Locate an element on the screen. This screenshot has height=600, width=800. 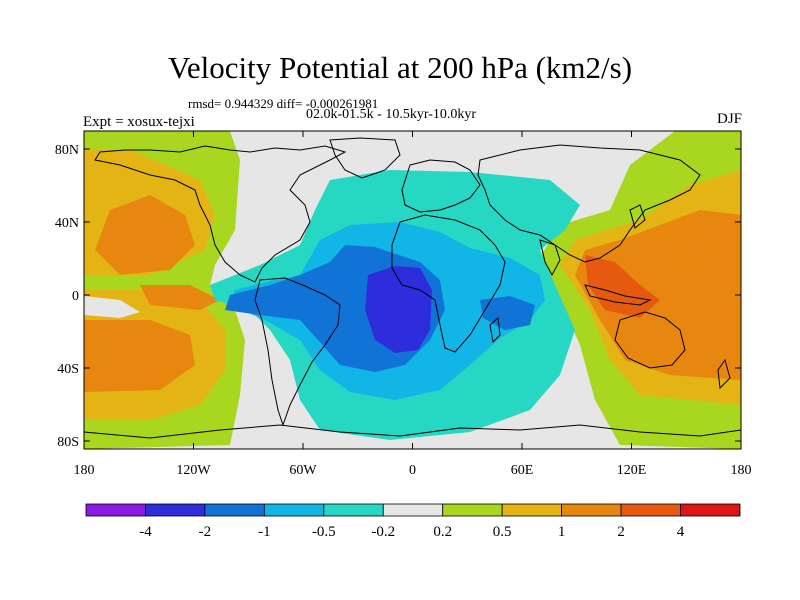
colorbar-label: -1 is located at coordinates (264, 532).